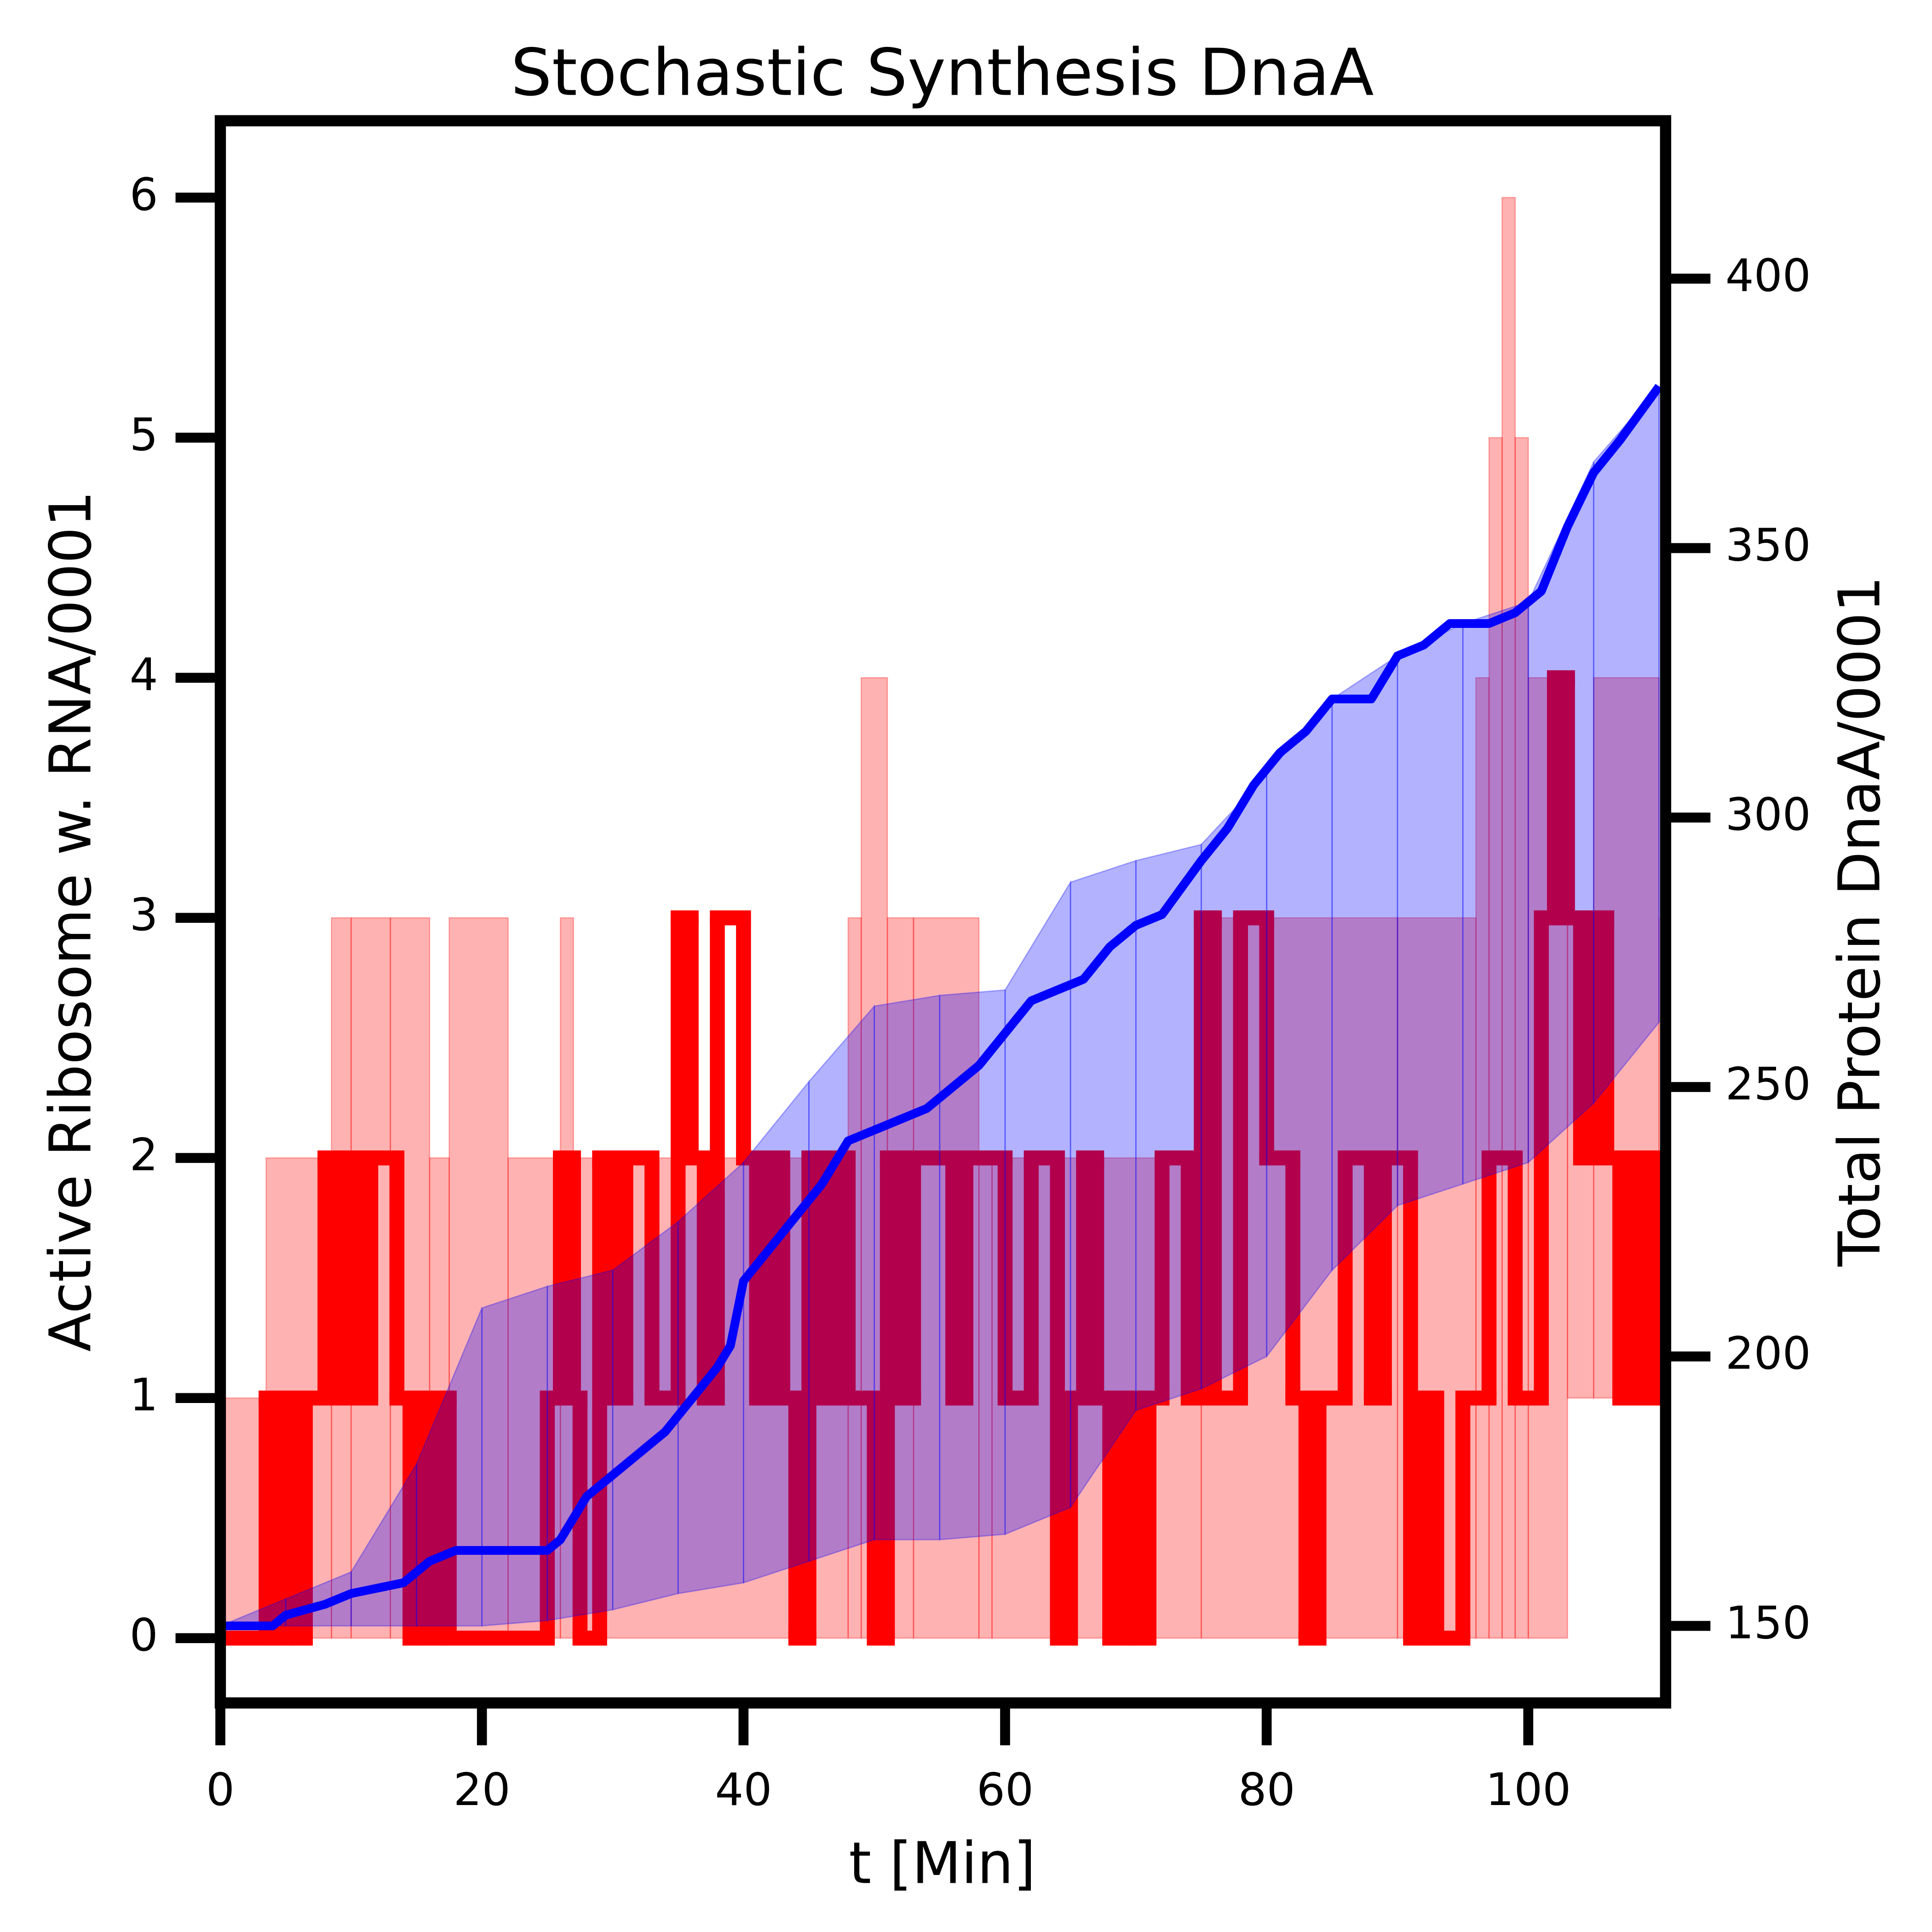  Describe the element at coordinates (743, 1790) in the screenshot. I see `x-tick-label: 40` at that location.